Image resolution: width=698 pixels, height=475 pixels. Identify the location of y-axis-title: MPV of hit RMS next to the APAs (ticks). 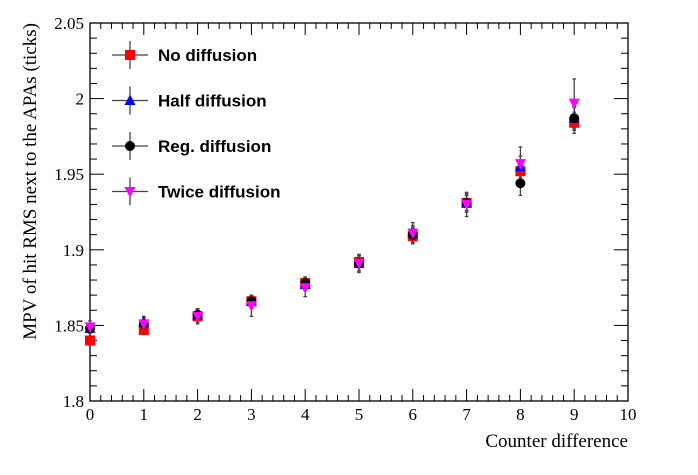
(30, 181).